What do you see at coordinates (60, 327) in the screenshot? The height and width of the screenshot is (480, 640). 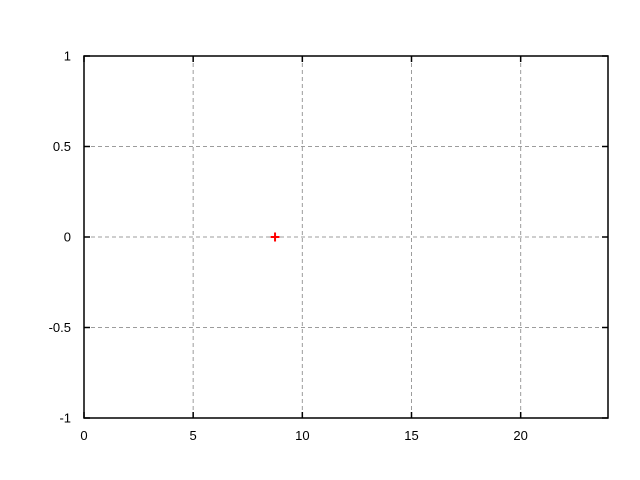 I see `y-tick-label: -0.5` at bounding box center [60, 327].